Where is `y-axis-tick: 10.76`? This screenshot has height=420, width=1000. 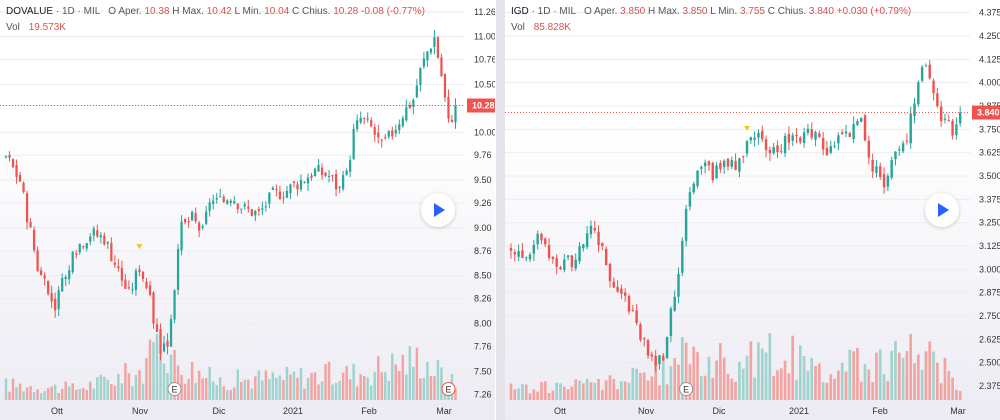 y-axis-tick: 10.76 is located at coordinates (484, 60).